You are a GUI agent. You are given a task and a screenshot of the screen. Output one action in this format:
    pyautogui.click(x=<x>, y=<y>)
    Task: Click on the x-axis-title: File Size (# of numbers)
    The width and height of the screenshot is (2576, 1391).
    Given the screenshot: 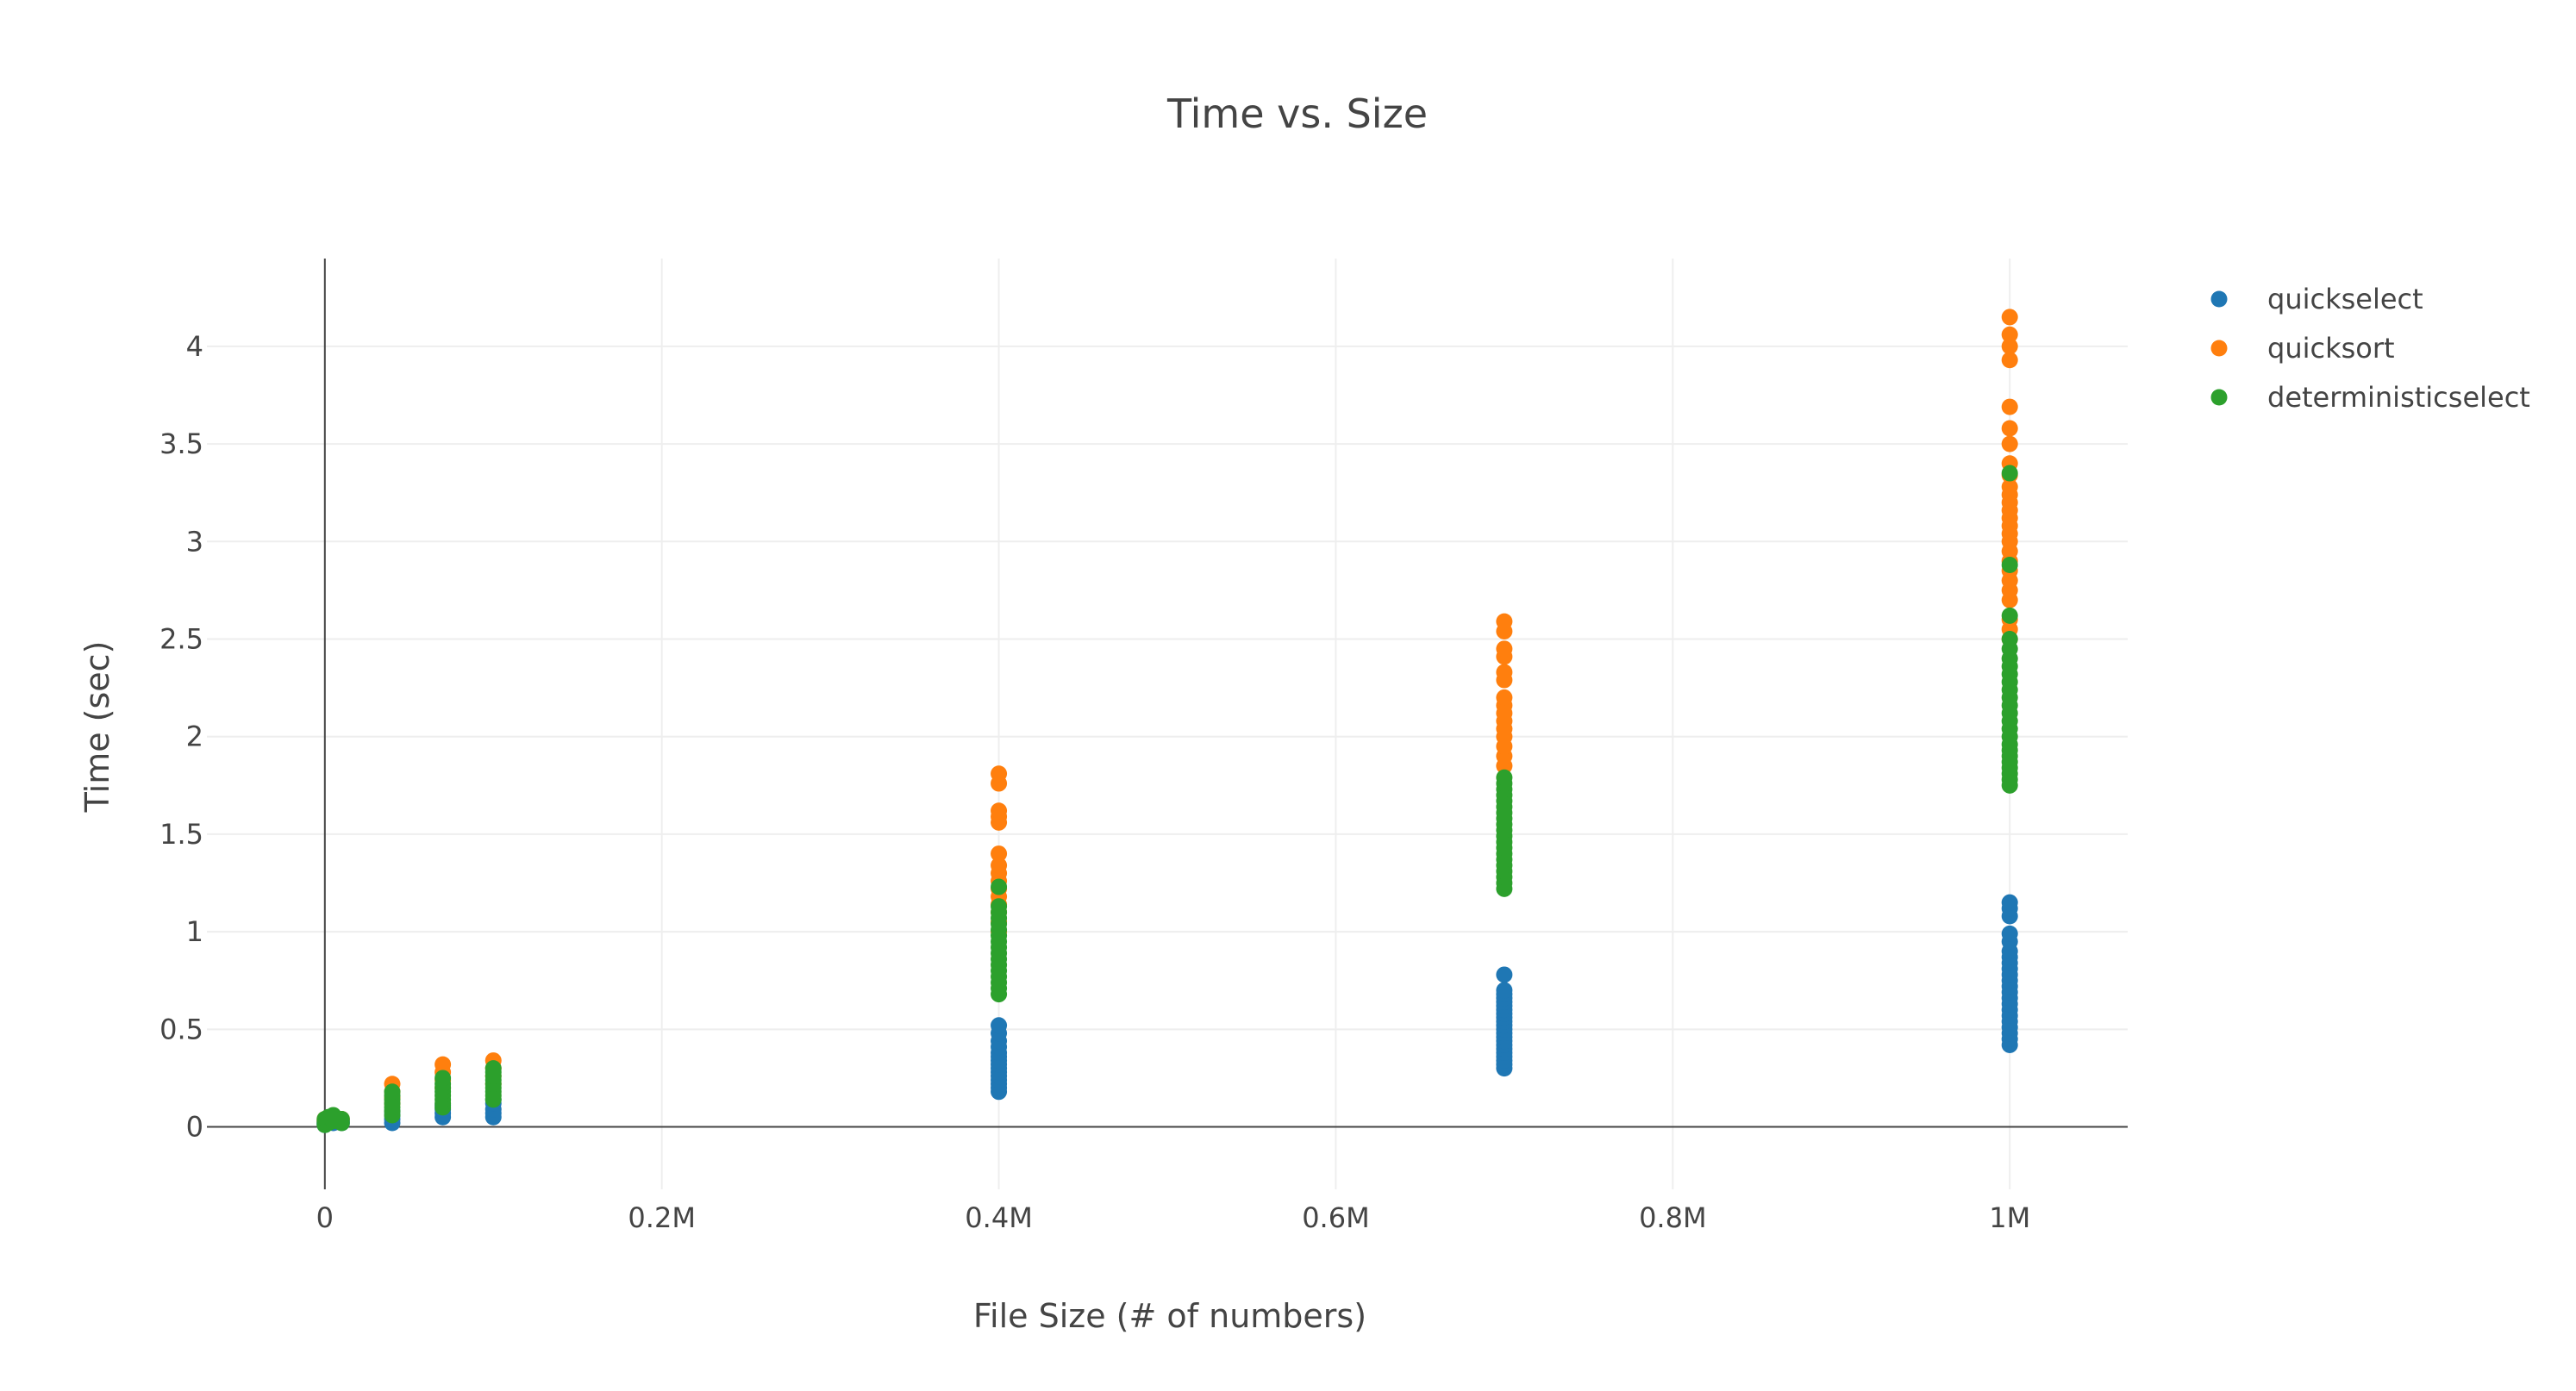 What is the action you would take?
    pyautogui.click(x=1169, y=1316)
    